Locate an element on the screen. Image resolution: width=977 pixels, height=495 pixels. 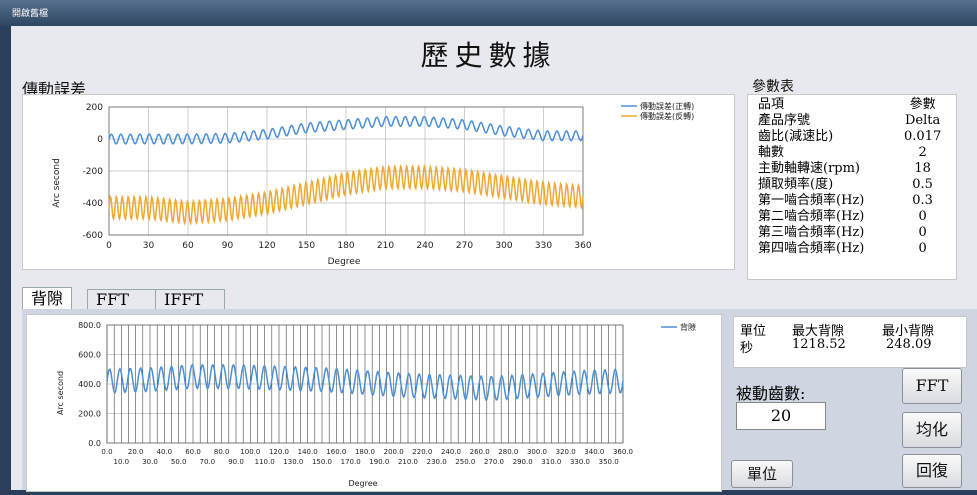
x-tick-label: 160.0 is located at coordinates (336, 452).